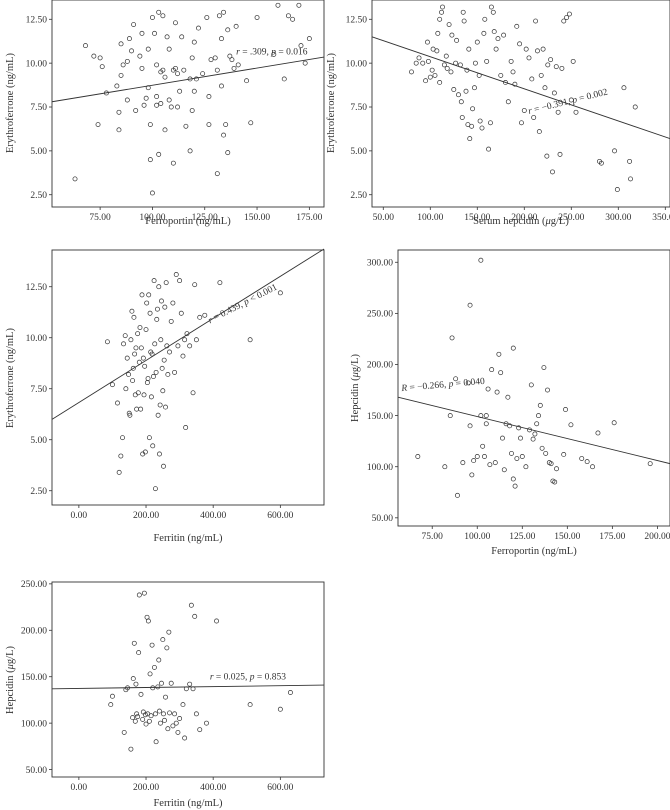 This screenshot has height=810, width=670. Describe the element at coordinates (34, 585) in the screenshot. I see `y-tick-label: 250.00` at that location.